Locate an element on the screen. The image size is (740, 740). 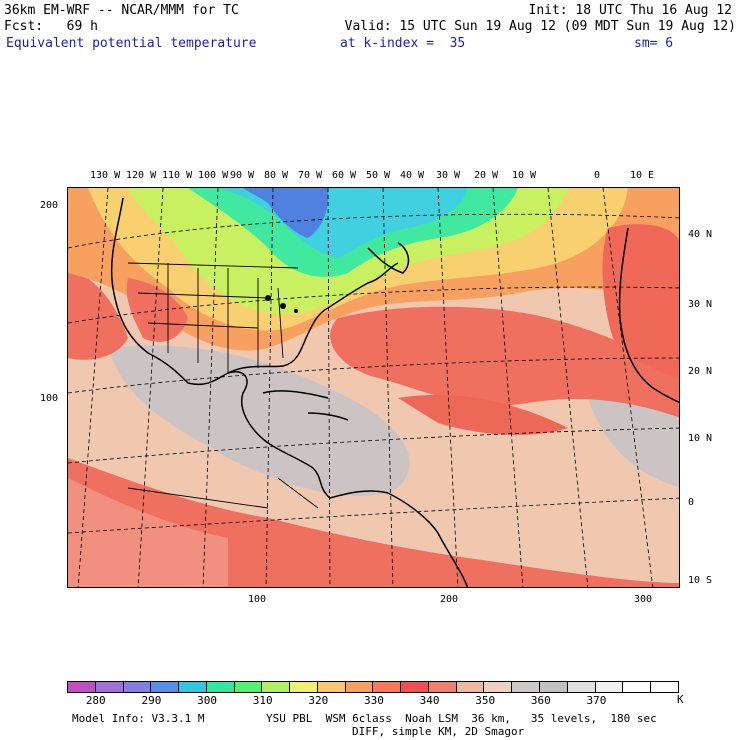
colorbar-label: 300 is located at coordinates (207, 700).